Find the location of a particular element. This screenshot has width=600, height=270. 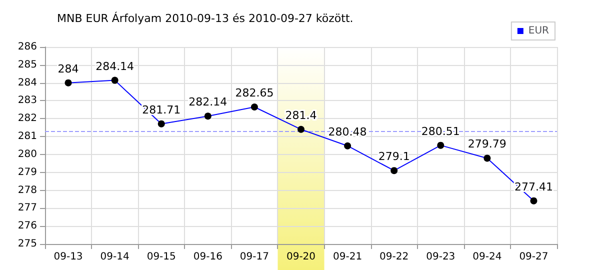

data-label: 280.51 is located at coordinates (440, 131).